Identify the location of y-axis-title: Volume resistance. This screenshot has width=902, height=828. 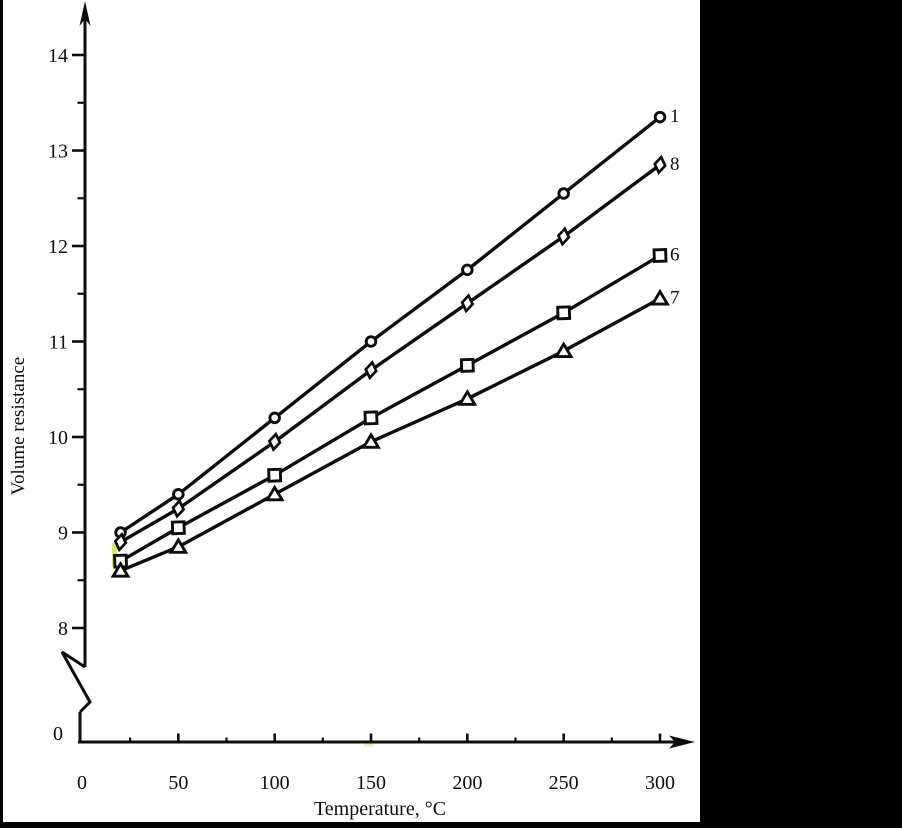
(18, 426).